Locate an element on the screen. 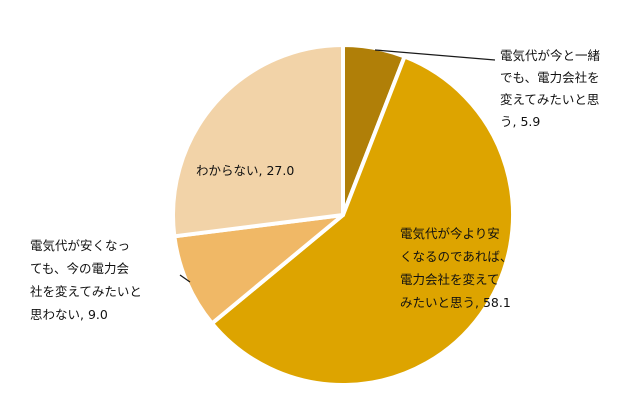 The image size is (640, 400). slice-label-line: でも、電力会社を is located at coordinates (550, 77).